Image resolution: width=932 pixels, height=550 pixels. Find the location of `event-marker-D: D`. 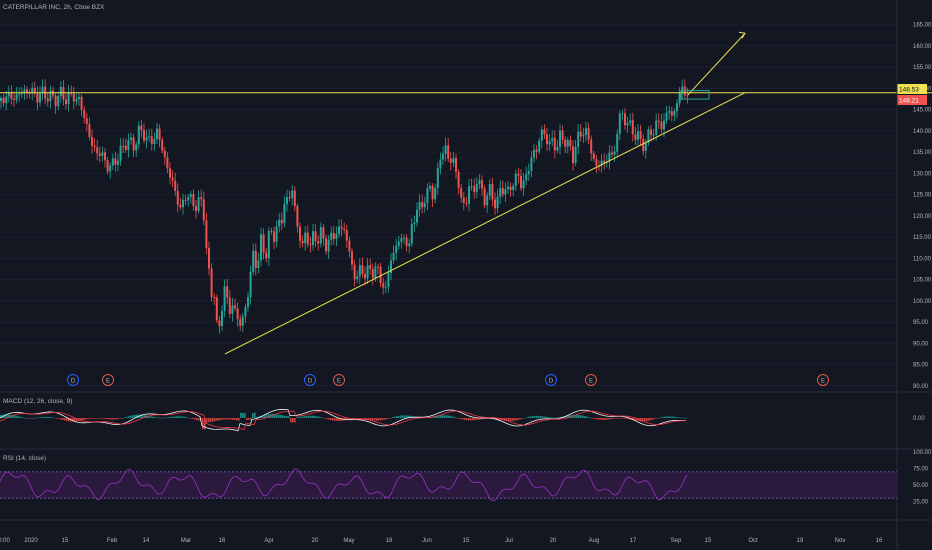

event-marker-D: D is located at coordinates (310, 380).